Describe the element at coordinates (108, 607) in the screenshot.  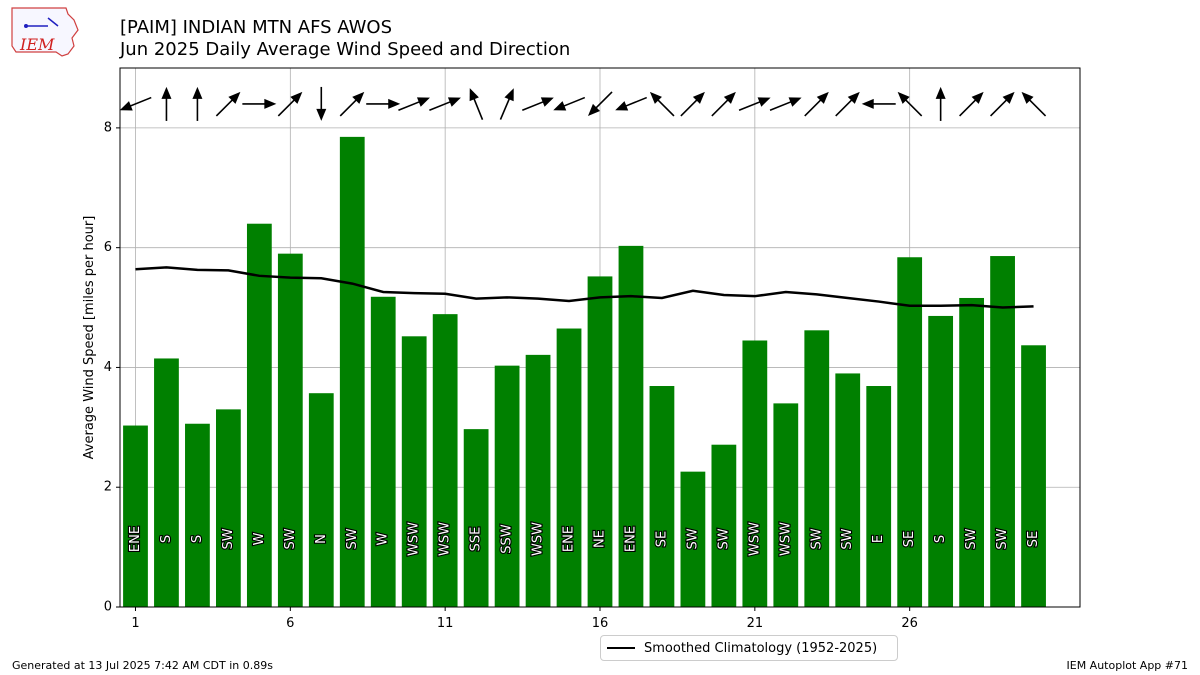
I see `y-tick-label: 0` at that location.